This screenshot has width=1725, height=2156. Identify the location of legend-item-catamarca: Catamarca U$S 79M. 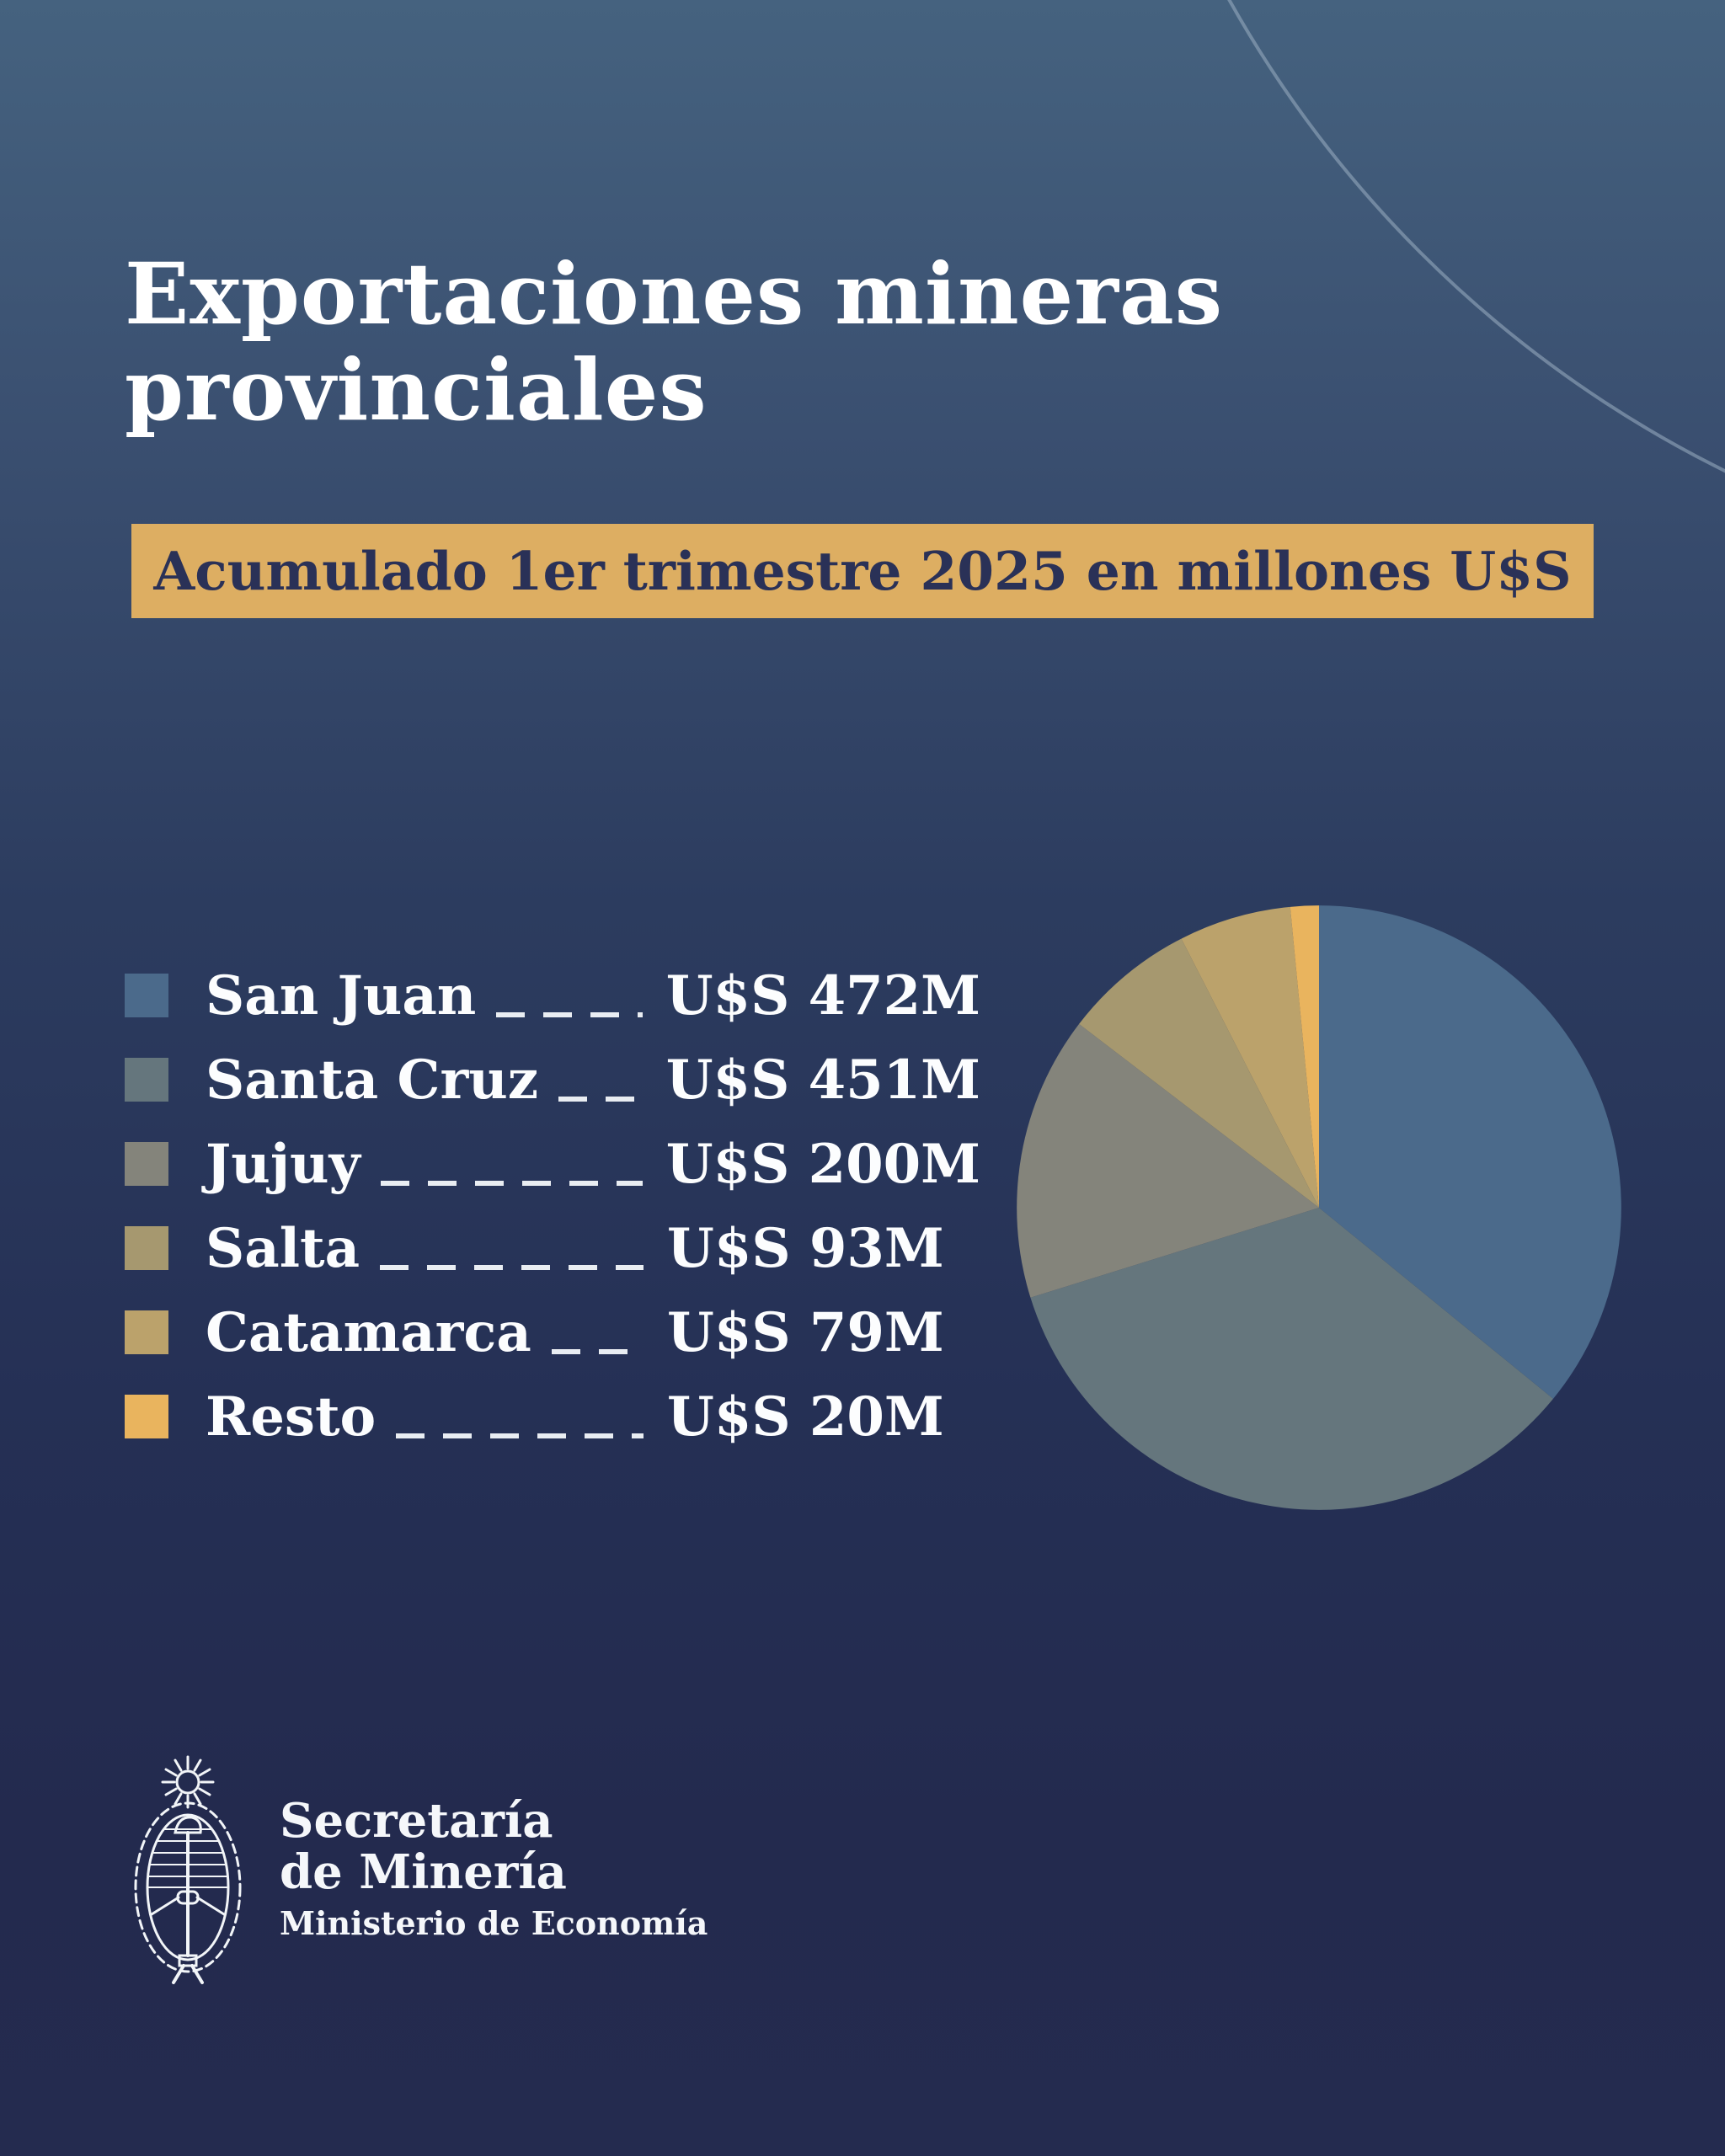
(552, 1332).